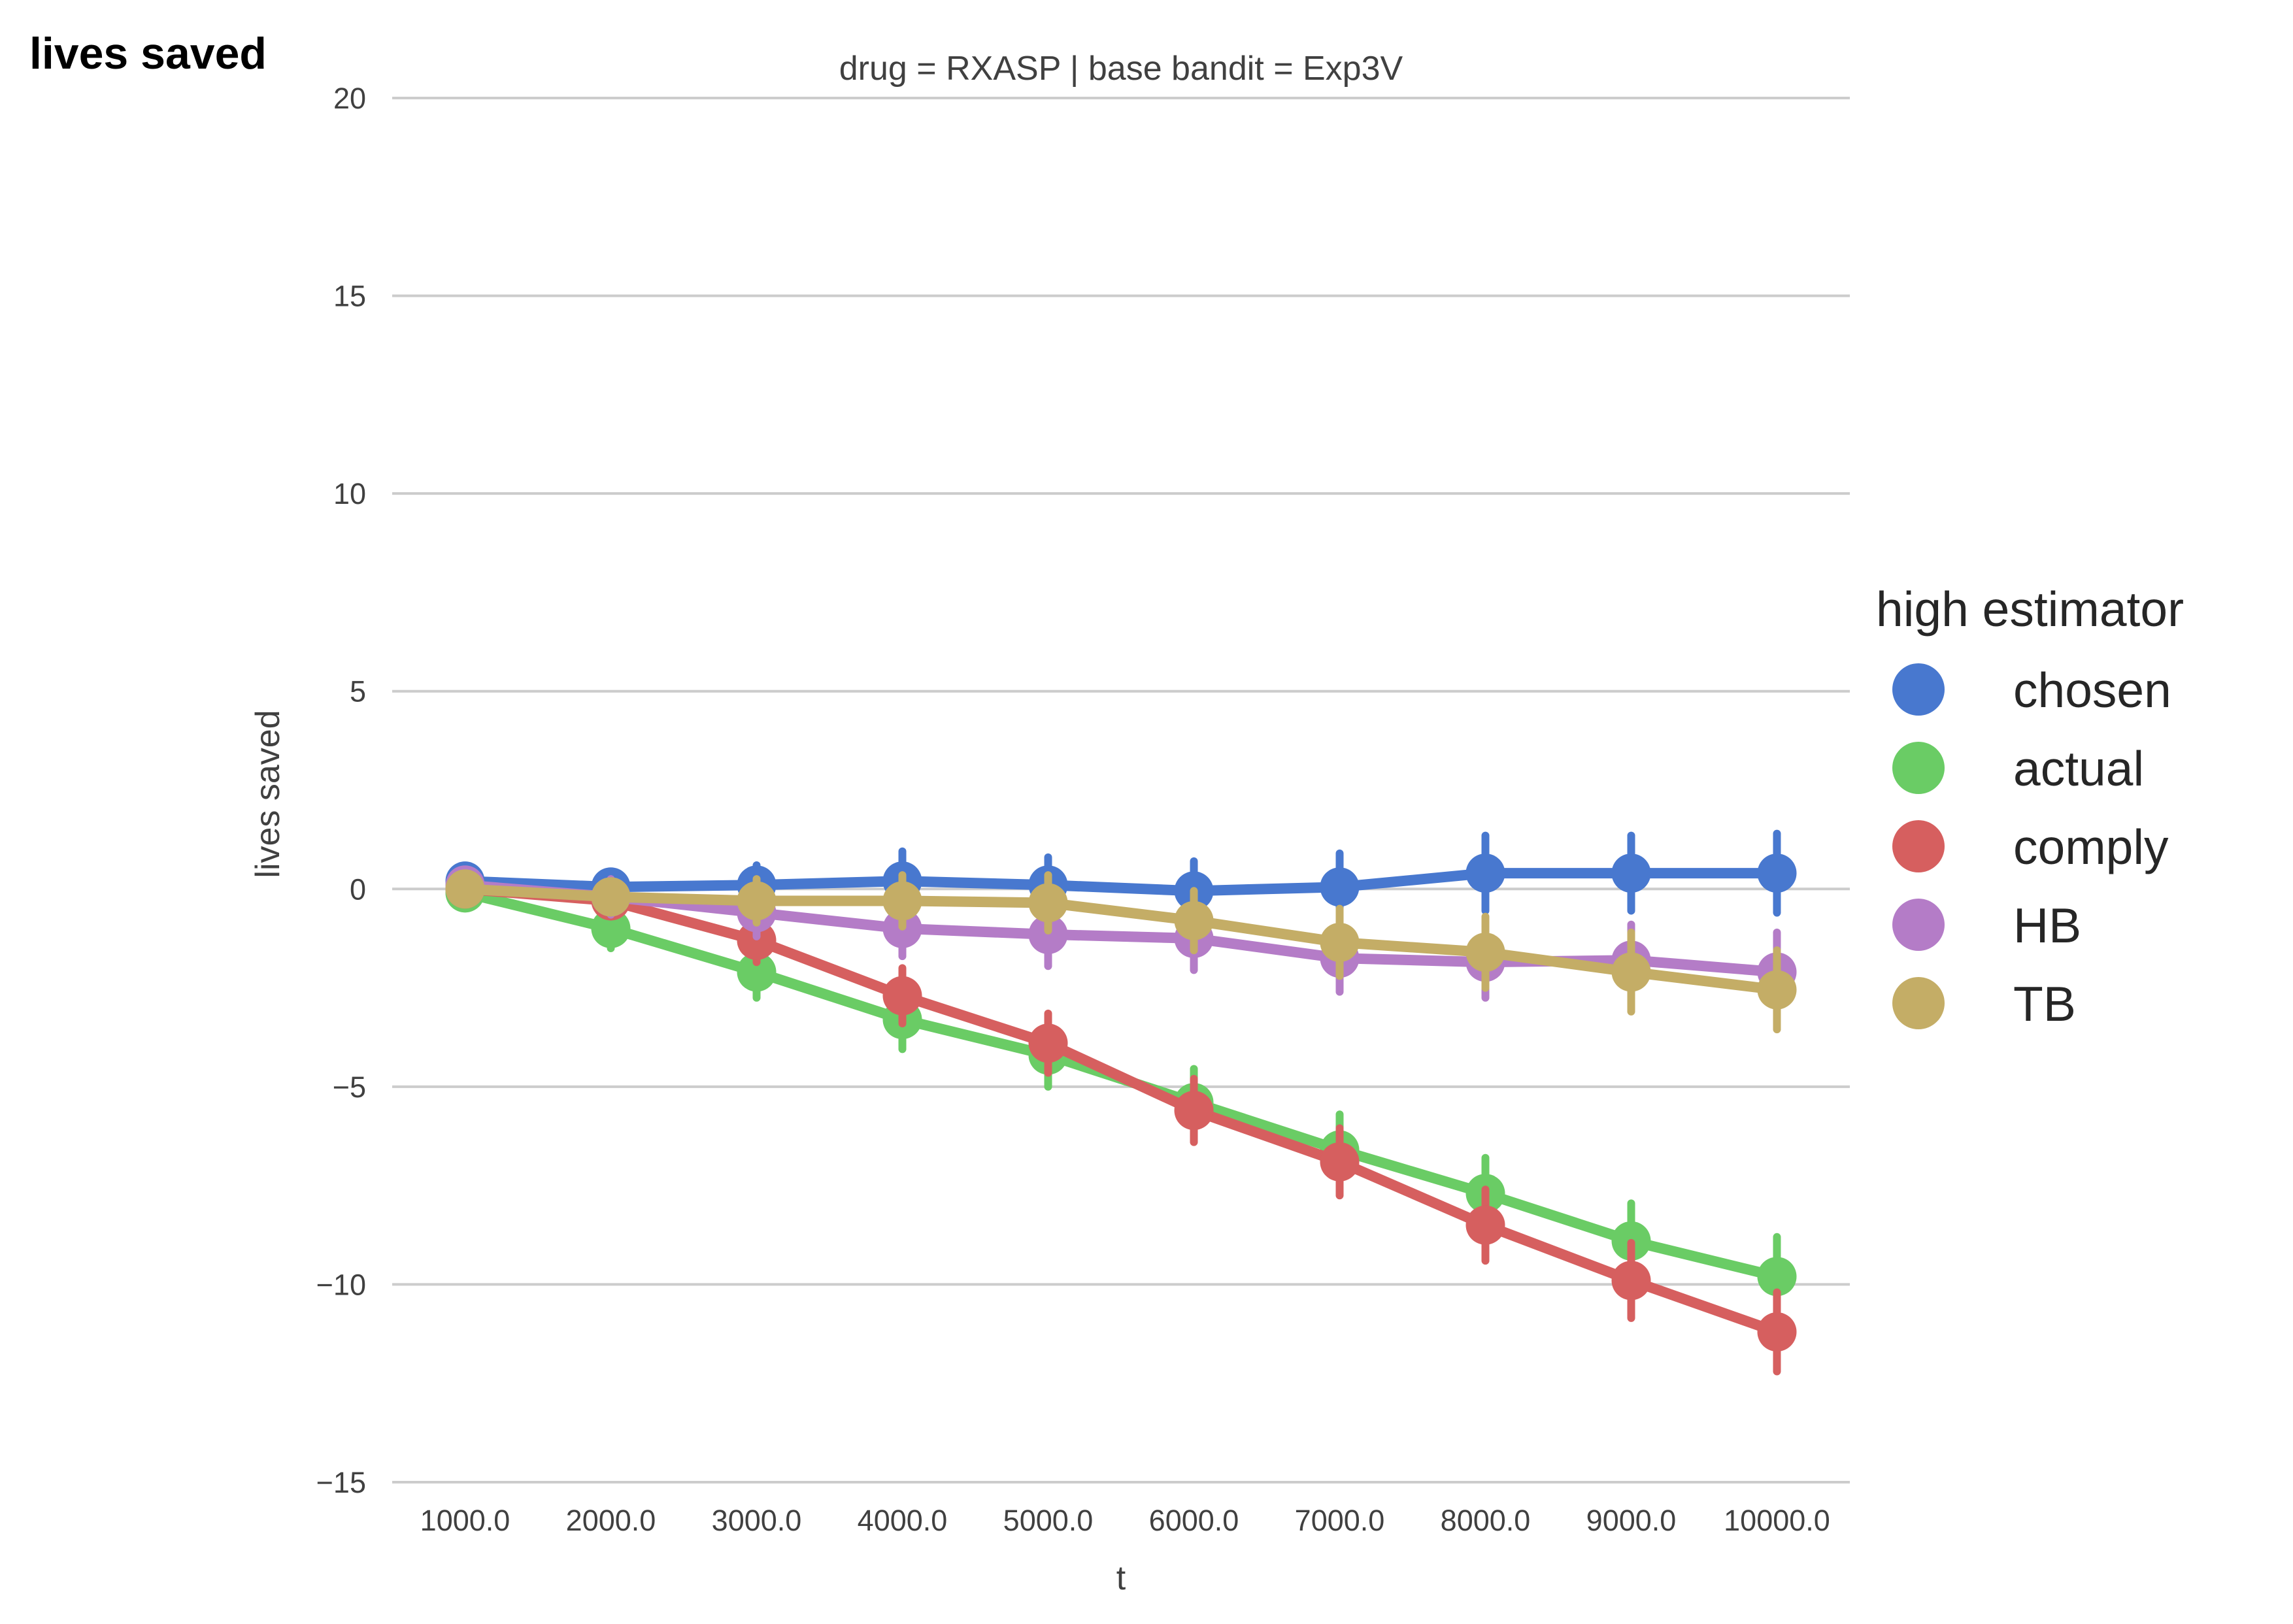 The image size is (2293, 1624). What do you see at coordinates (349, 1087) in the screenshot?
I see `y-tick-label: −5` at bounding box center [349, 1087].